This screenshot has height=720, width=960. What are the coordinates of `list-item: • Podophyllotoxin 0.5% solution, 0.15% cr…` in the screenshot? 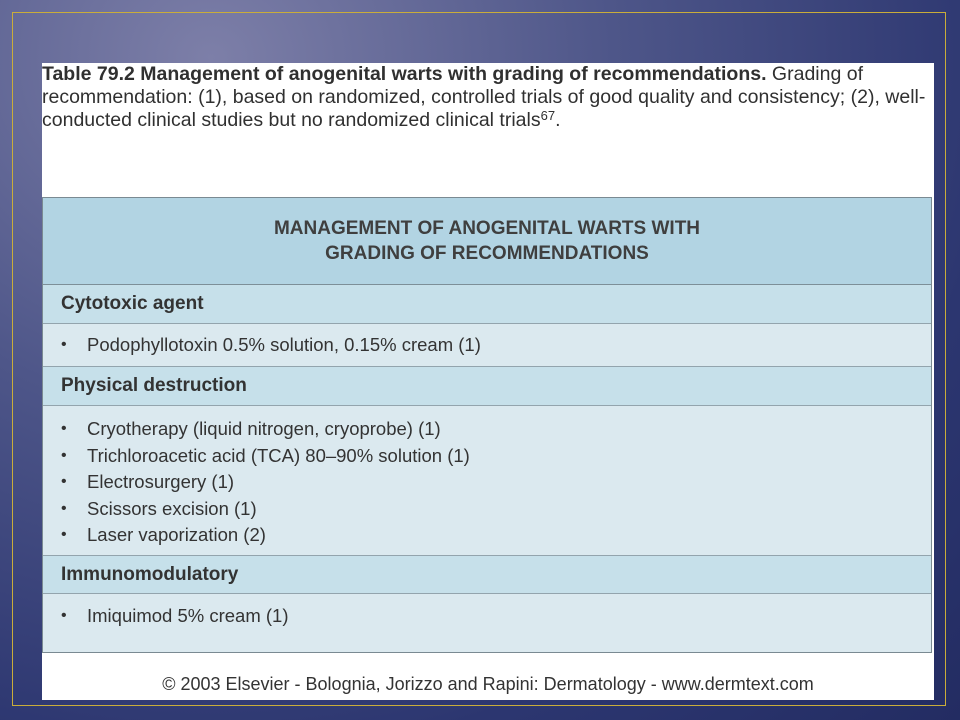 It's located at (496, 345).